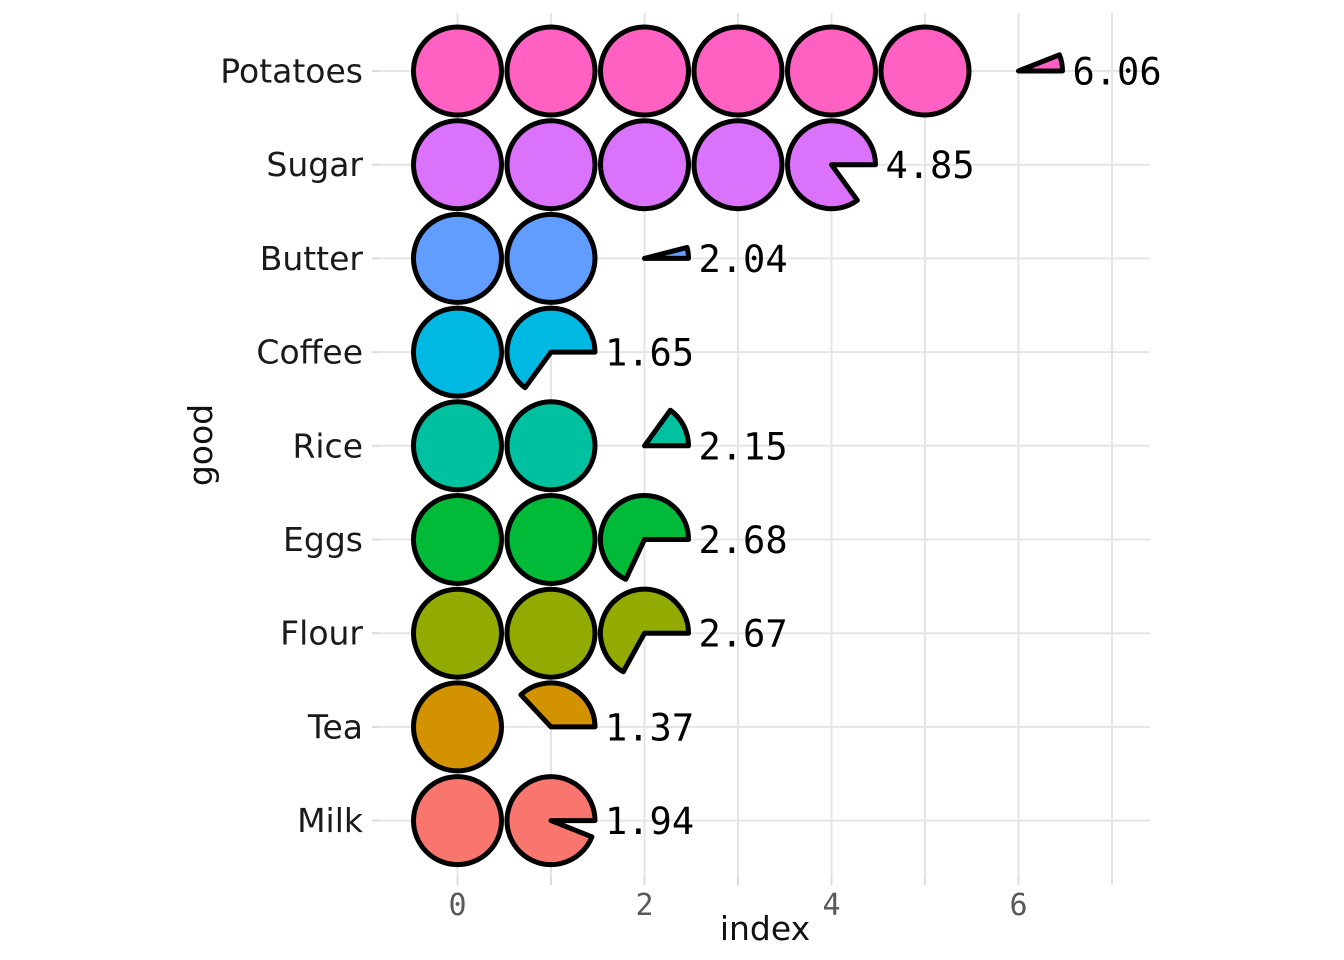 This screenshot has height=960, width=1344. What do you see at coordinates (457, 821) in the screenshot?
I see `glyph-circle-milk` at bounding box center [457, 821].